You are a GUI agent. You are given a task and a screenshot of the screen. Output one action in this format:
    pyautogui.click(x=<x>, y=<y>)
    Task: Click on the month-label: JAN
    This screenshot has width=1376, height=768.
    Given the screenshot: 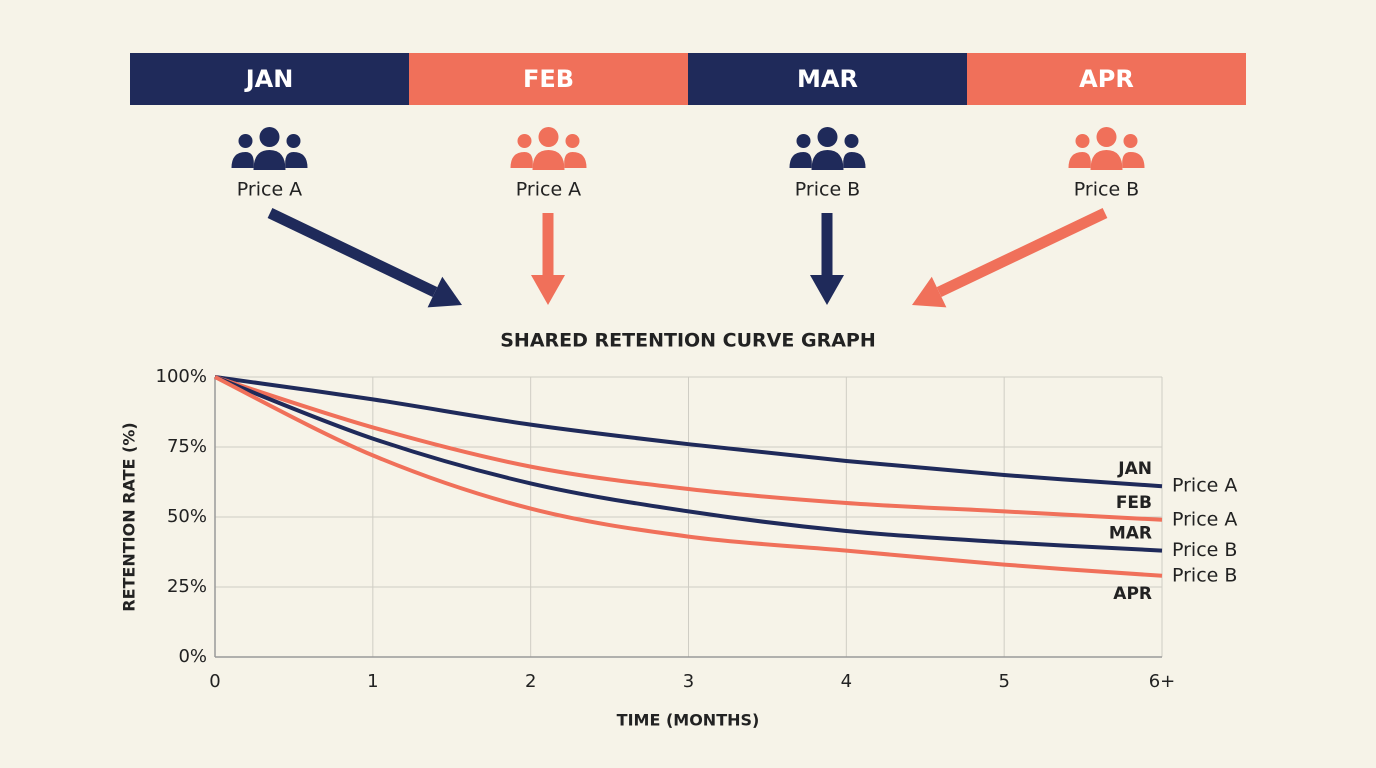 What is the action you would take?
    pyautogui.click(x=269, y=79)
    